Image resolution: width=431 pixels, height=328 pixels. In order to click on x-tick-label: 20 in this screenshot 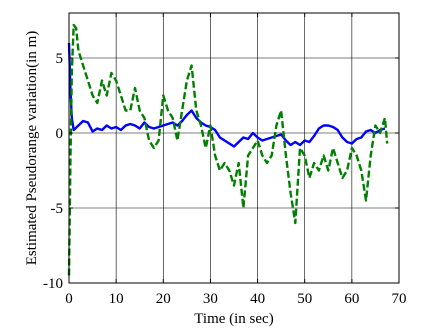, I will do `click(163, 299)`.